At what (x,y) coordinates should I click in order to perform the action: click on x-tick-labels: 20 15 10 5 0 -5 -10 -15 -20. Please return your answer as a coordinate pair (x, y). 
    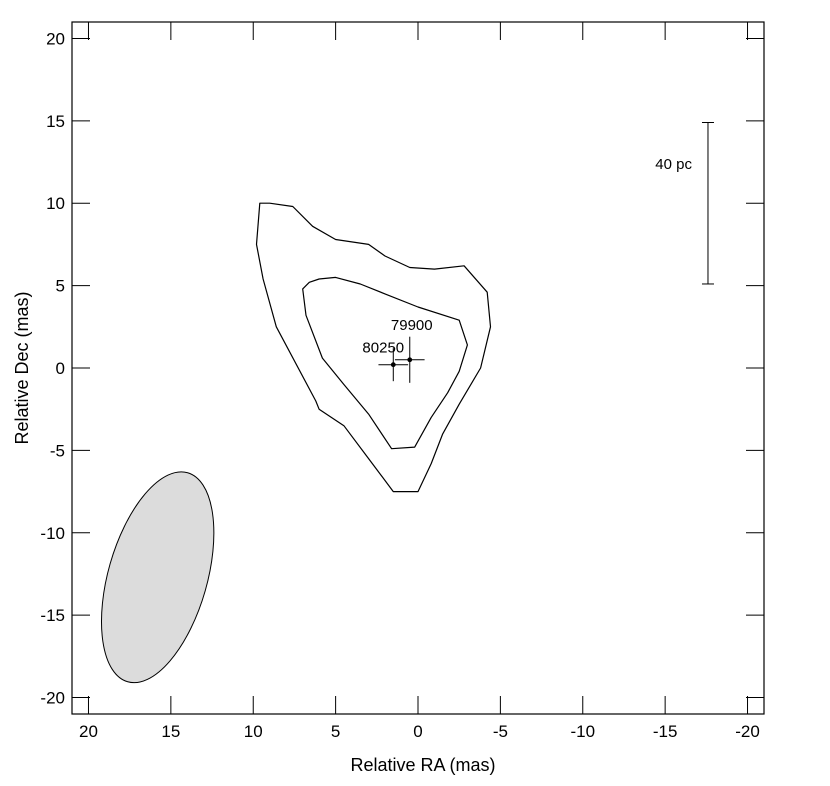
    Looking at the image, I should click on (419, 731).